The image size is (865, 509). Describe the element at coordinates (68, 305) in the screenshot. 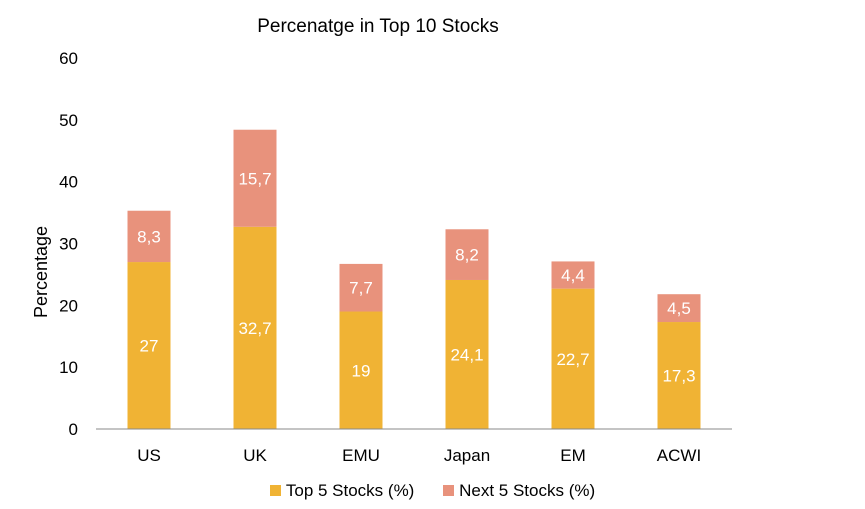

I see `y-tick-label: 20` at that location.